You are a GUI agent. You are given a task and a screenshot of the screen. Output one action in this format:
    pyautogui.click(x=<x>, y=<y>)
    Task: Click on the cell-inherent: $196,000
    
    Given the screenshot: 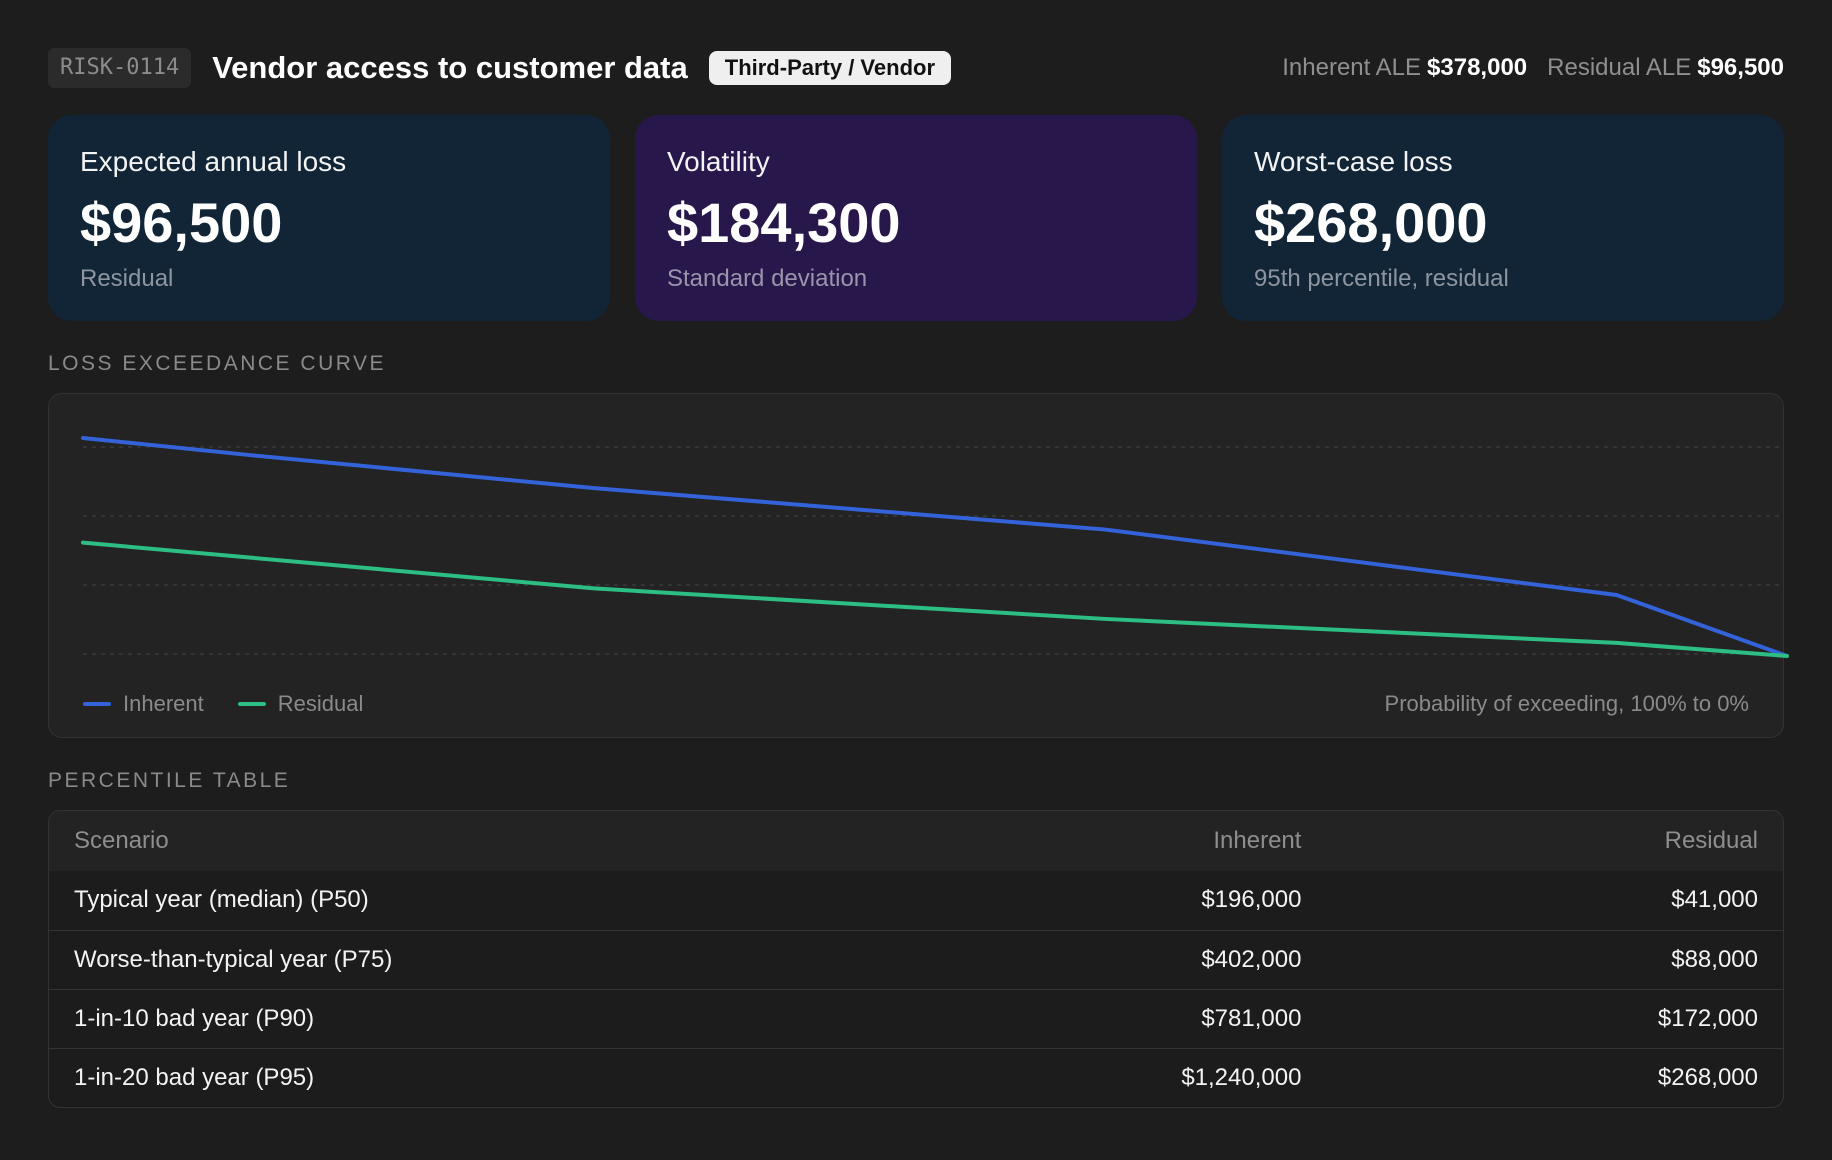 What is the action you would take?
    pyautogui.click(x=1251, y=900)
    